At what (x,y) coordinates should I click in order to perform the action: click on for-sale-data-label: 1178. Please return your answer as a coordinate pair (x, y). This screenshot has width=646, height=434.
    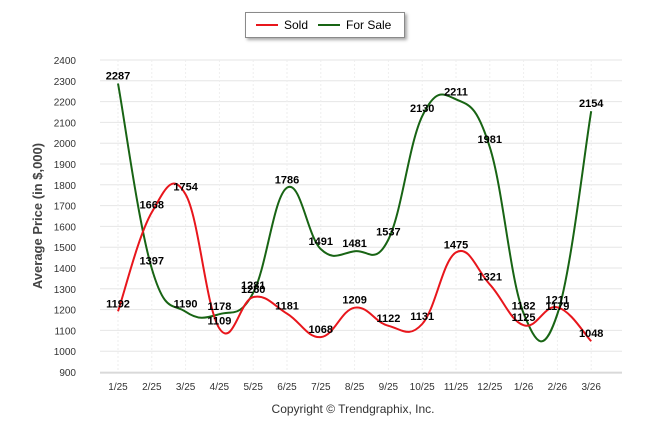
    Looking at the image, I should click on (219, 307).